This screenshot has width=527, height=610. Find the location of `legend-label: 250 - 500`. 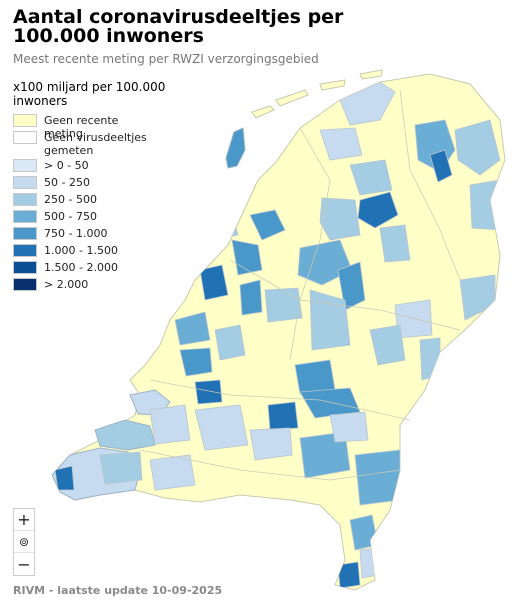

legend-label: 250 - 500 is located at coordinates (70, 199).